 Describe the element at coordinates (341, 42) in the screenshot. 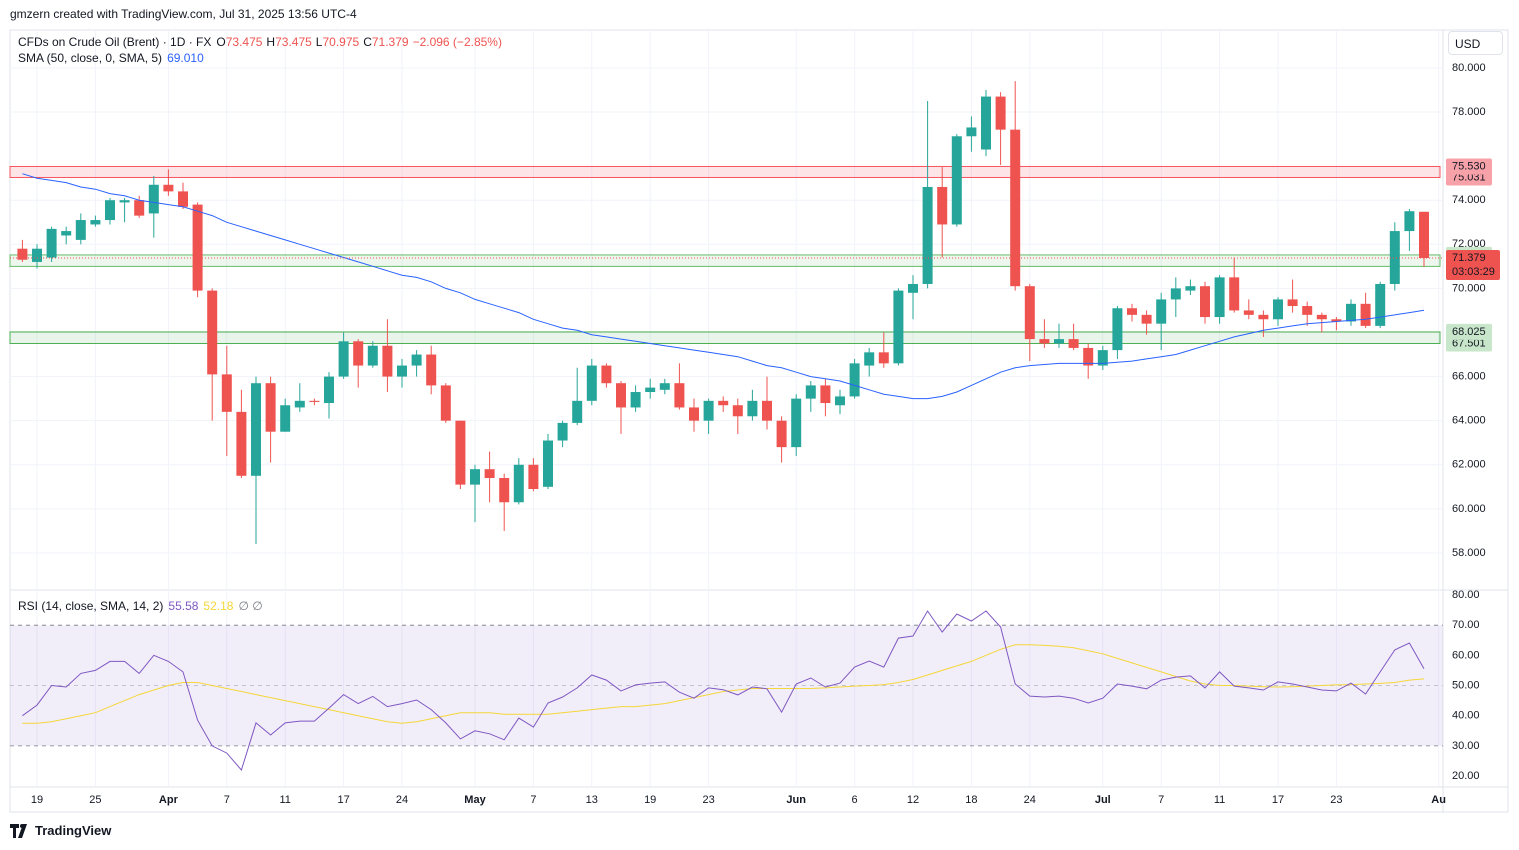

I see `ohlc-value: 70.975` at that location.